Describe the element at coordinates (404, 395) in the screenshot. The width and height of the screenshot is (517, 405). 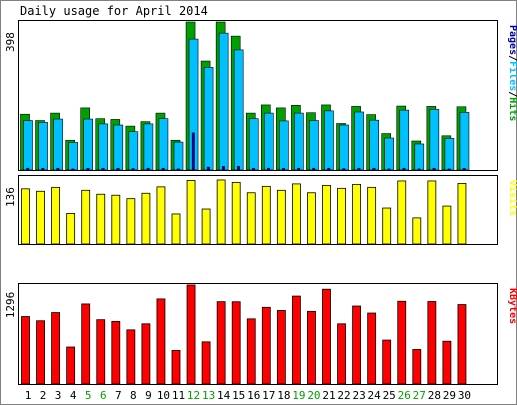
I see `day-label-26: 26` at that location.